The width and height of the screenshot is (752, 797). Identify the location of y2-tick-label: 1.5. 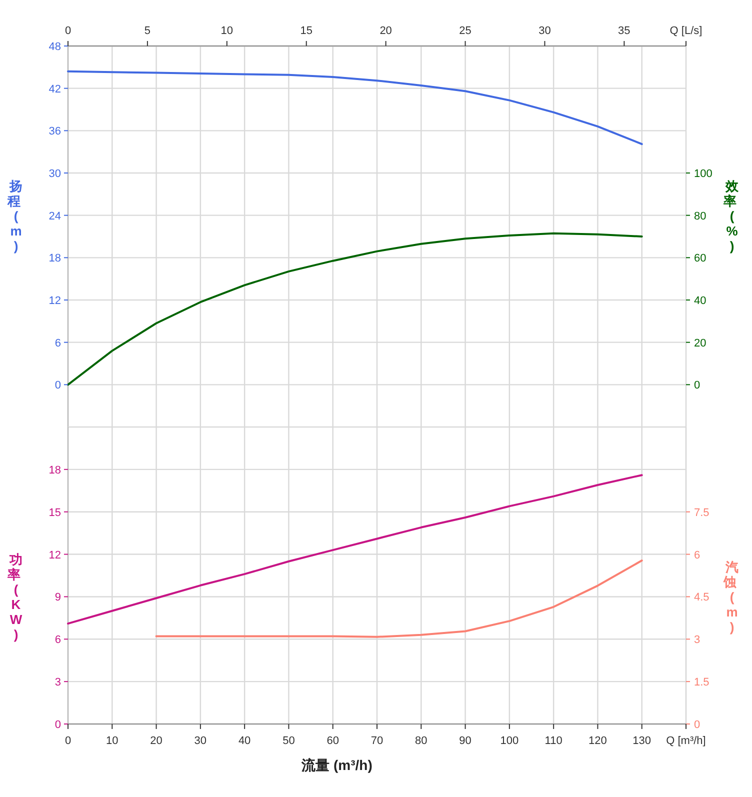
(702, 682).